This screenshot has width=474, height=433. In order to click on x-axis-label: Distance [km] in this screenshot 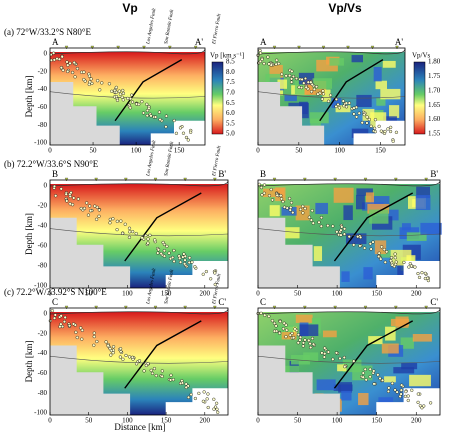, I will do `click(139, 427)`.